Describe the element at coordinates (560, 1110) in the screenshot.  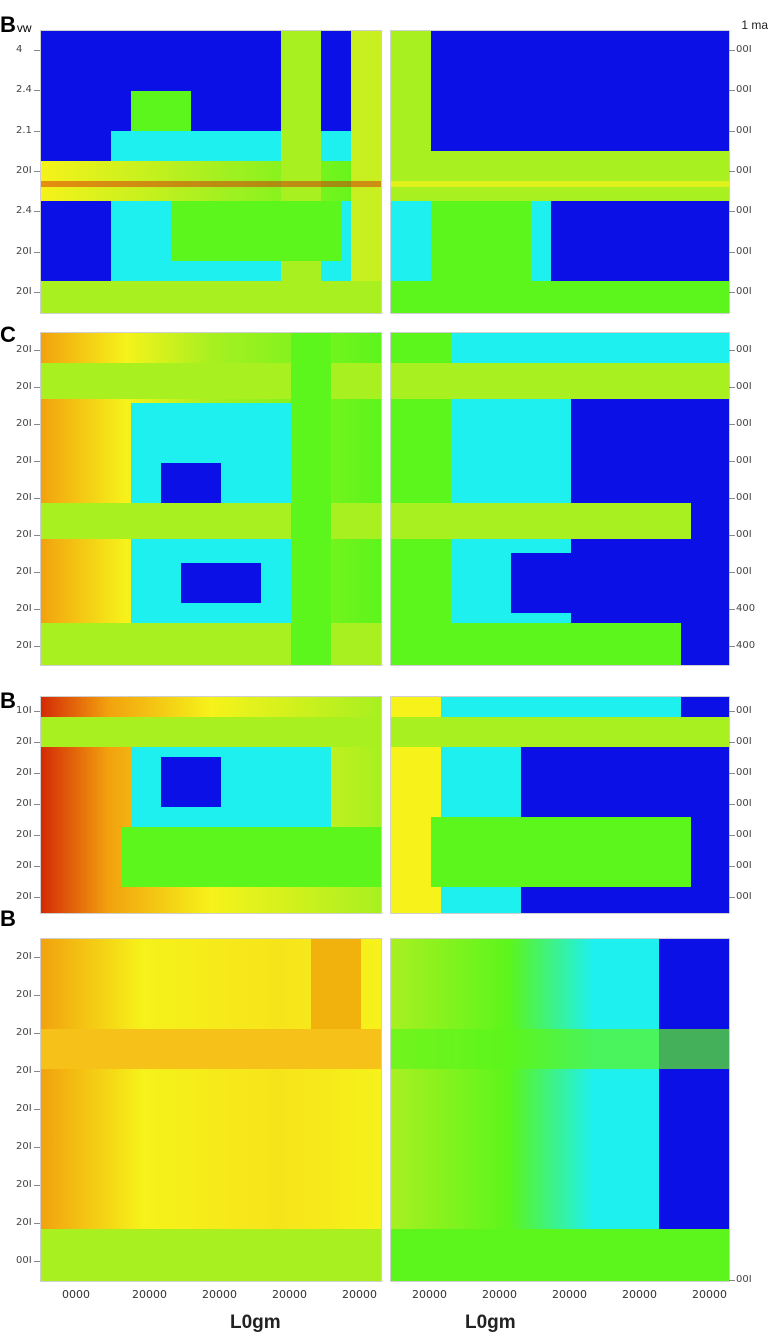
I see `heatmap-fourth-right` at that location.